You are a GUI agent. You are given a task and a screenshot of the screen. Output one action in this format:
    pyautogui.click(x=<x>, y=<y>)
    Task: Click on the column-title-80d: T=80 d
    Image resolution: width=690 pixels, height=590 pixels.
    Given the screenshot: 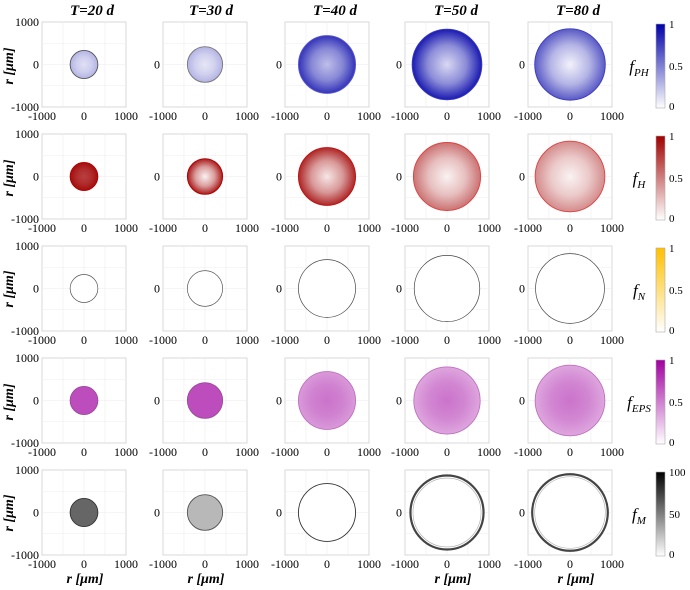 What is the action you would take?
    pyautogui.click(x=578, y=11)
    